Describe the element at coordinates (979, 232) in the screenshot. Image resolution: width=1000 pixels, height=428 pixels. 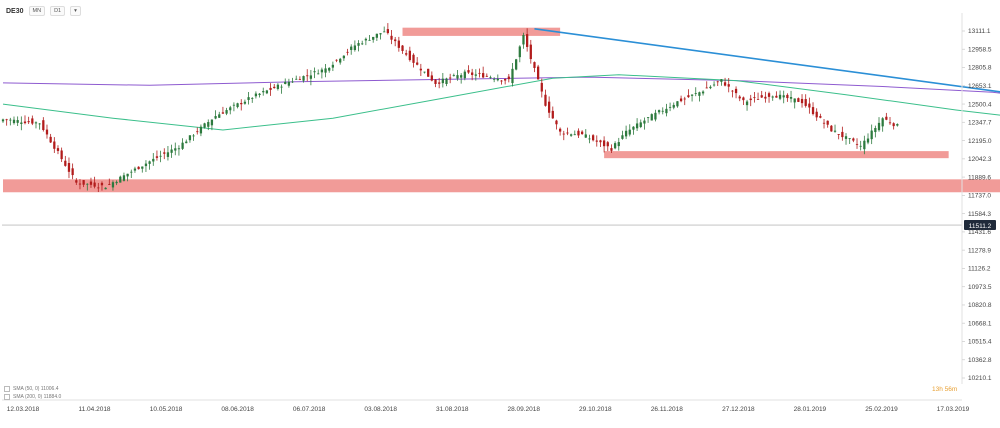
I see `y-tick-label: 11431.6` at that location.